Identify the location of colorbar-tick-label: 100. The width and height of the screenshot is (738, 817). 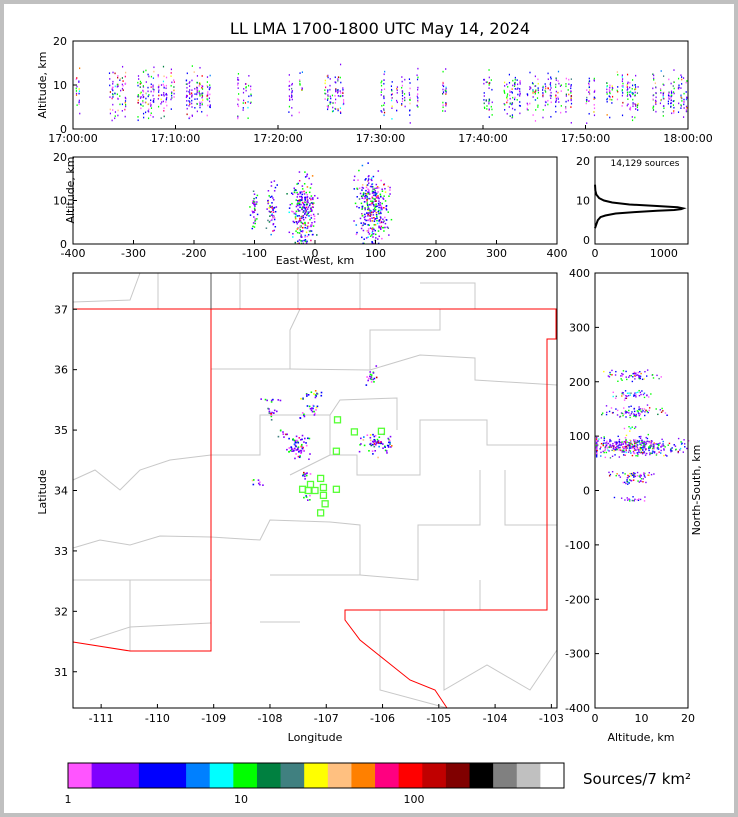
(414, 799).